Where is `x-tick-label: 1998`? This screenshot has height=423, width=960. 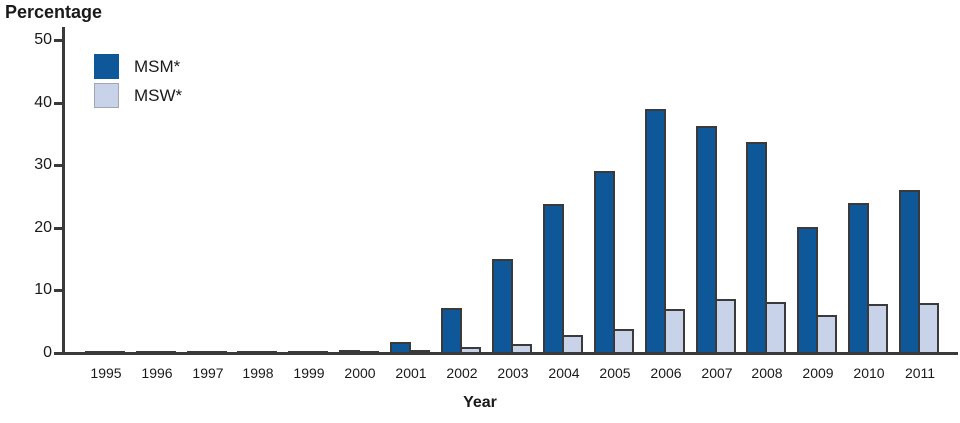
x-tick-label: 1998 is located at coordinates (258, 373).